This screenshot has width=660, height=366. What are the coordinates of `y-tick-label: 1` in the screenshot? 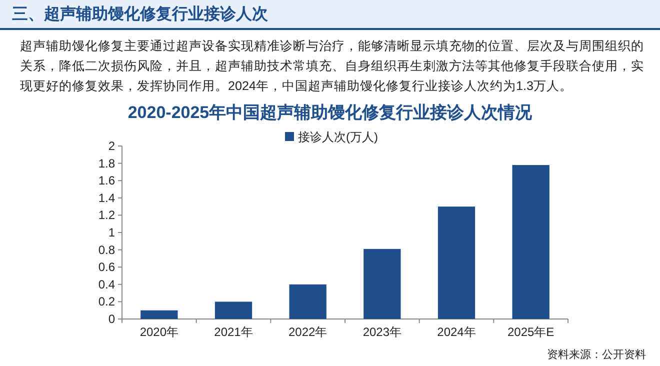 It's located at (112, 233).